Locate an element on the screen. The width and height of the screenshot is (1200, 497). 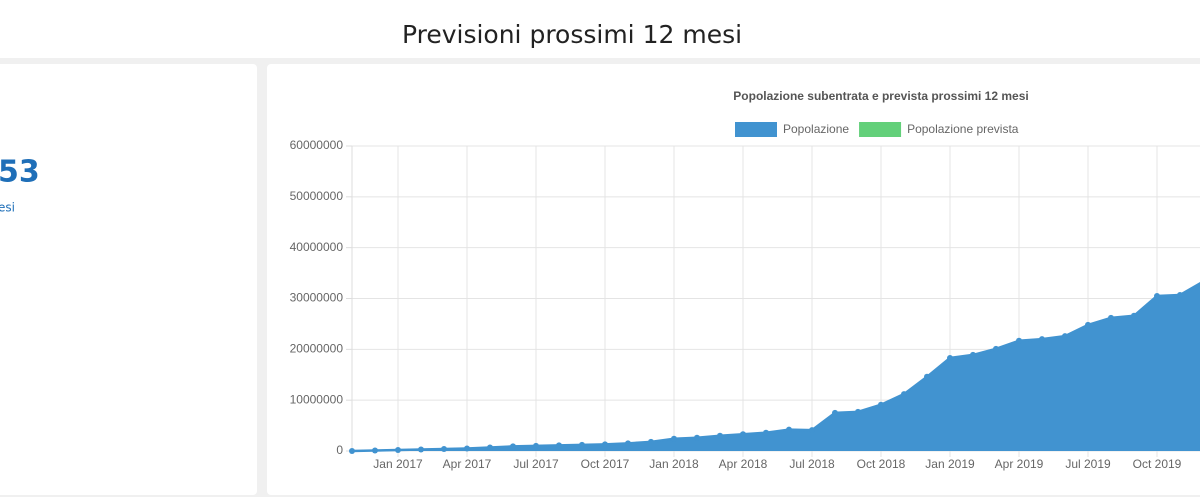
x-tick-label: Jul 2019 is located at coordinates (1088, 464).